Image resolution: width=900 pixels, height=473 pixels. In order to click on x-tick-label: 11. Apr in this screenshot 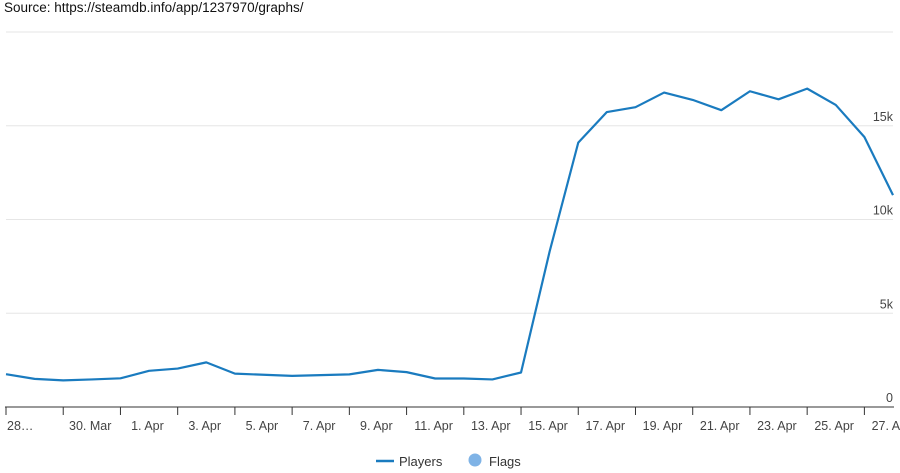, I will do `click(433, 426)`.